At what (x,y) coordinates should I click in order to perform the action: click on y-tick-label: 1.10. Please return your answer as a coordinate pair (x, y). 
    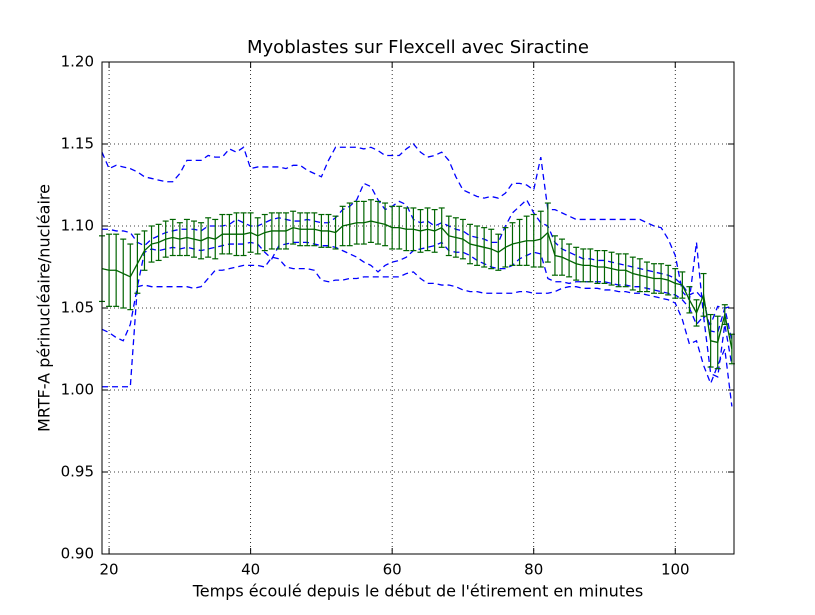
    Looking at the image, I should click on (77, 226).